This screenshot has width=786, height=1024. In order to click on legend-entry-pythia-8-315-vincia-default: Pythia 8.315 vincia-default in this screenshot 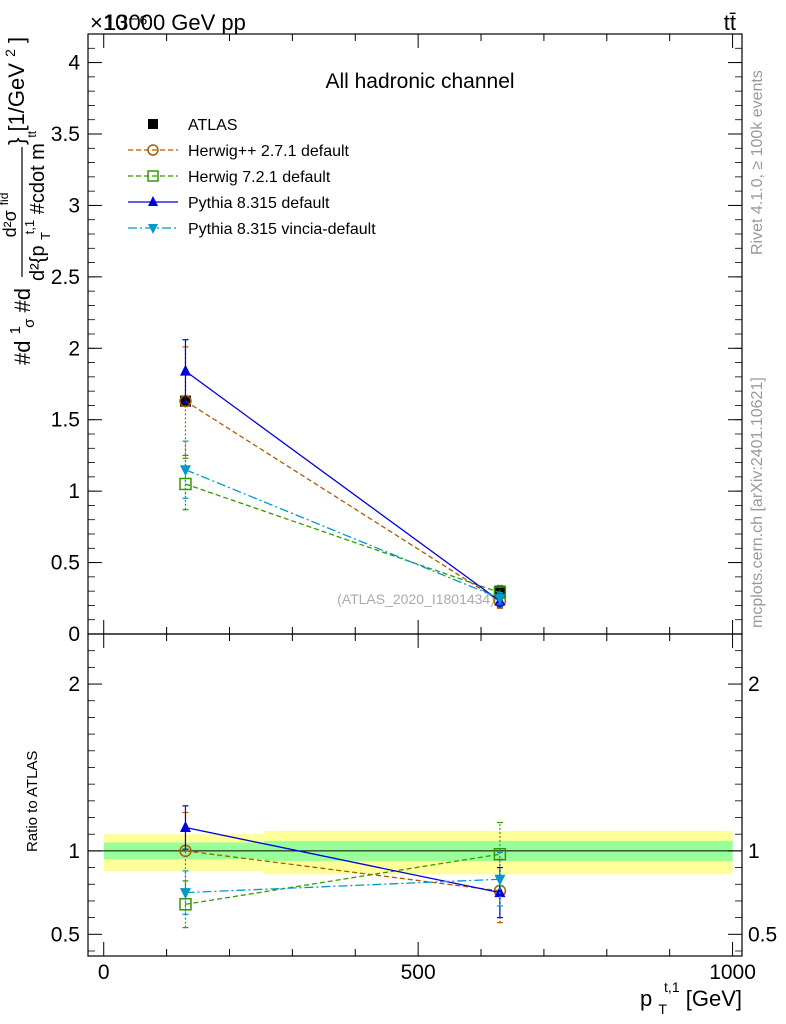, I will do `click(252, 229)`.